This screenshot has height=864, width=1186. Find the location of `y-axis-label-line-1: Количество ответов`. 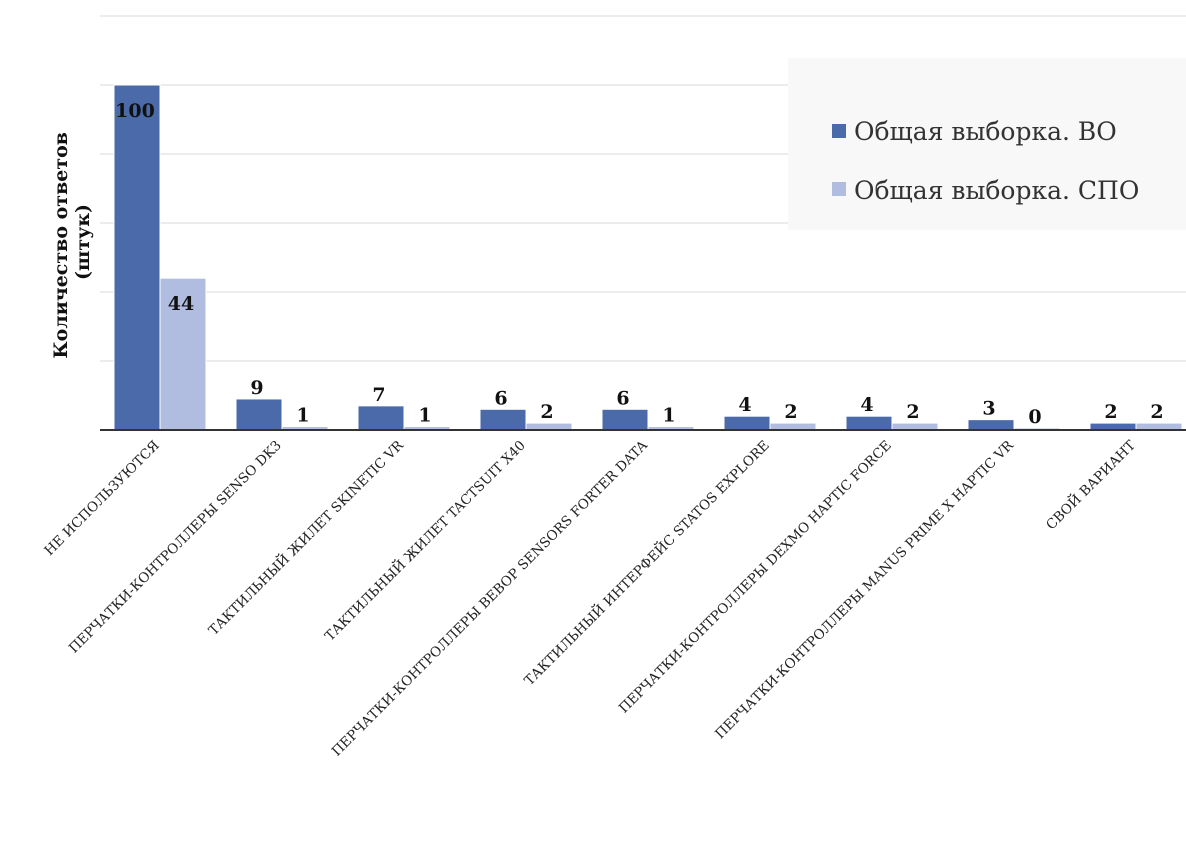

y-axis-label-line-1: Количество ответов is located at coordinates (61, 245).